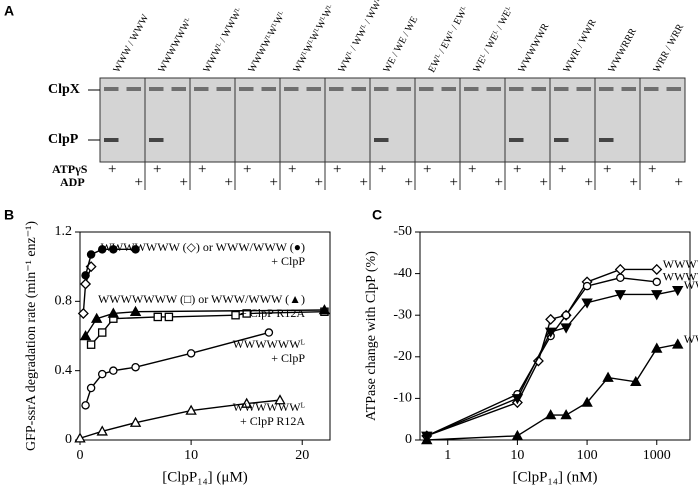 The width and height of the screenshot is (698, 496). Describe the element at coordinates (64, 301) in the screenshot. I see `y-tick-label: 0.8` at that location.